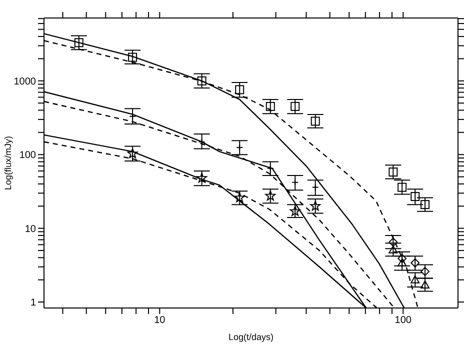 This screenshot has height=346, width=464. What do you see at coordinates (33, 303) in the screenshot?
I see `y-tick-label: 1` at bounding box center [33, 303].